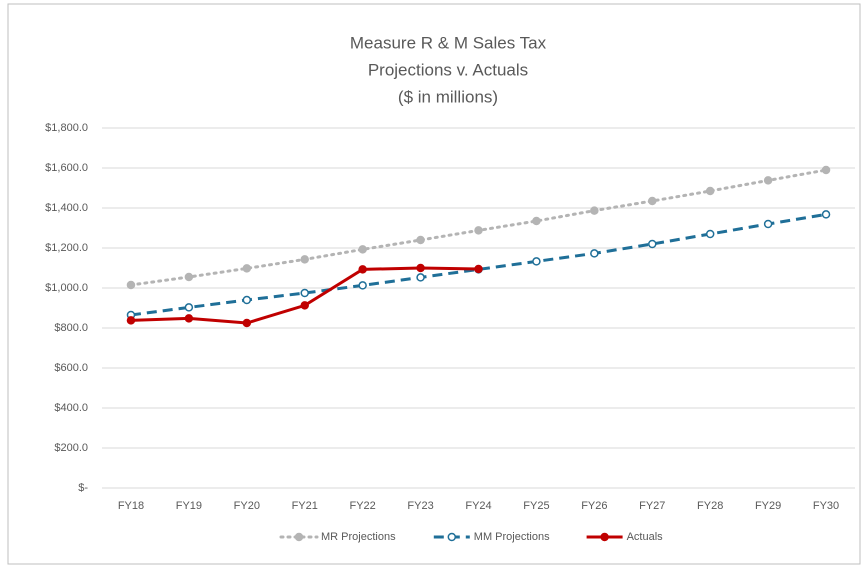  What do you see at coordinates (66, 128) in the screenshot?
I see `y-tick-label: $1,800.0` at bounding box center [66, 128].